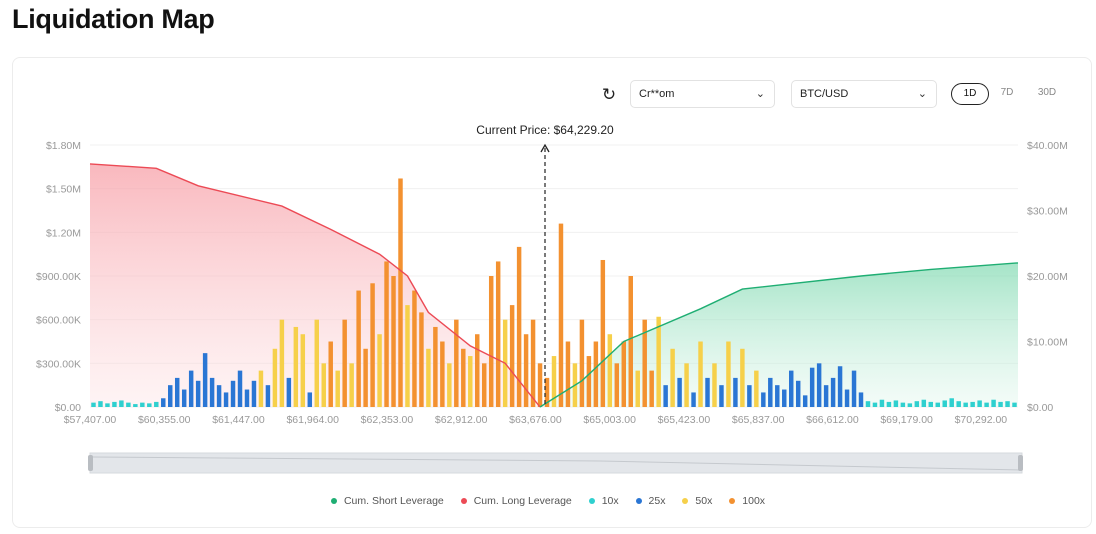 This screenshot has width=1096, height=534. I want to click on x-tick-label: $66,612.00, so click(832, 420).